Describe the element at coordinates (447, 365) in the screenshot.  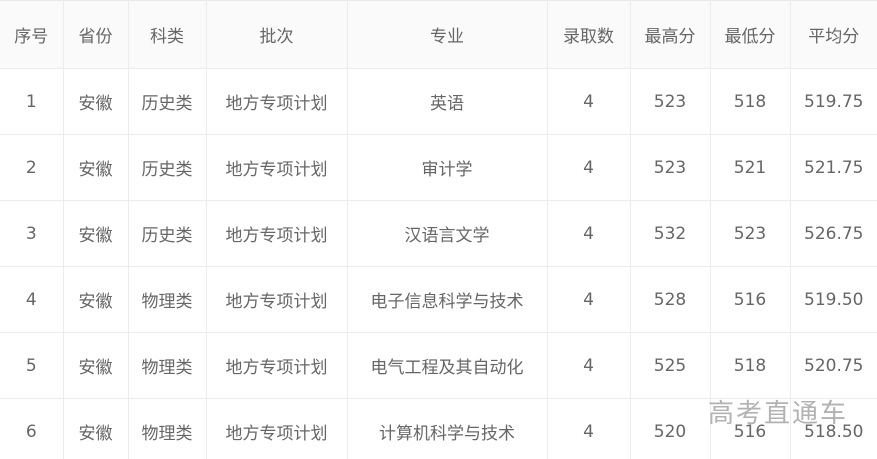
I see `cell-major: 电气工程及其自动化` at that location.